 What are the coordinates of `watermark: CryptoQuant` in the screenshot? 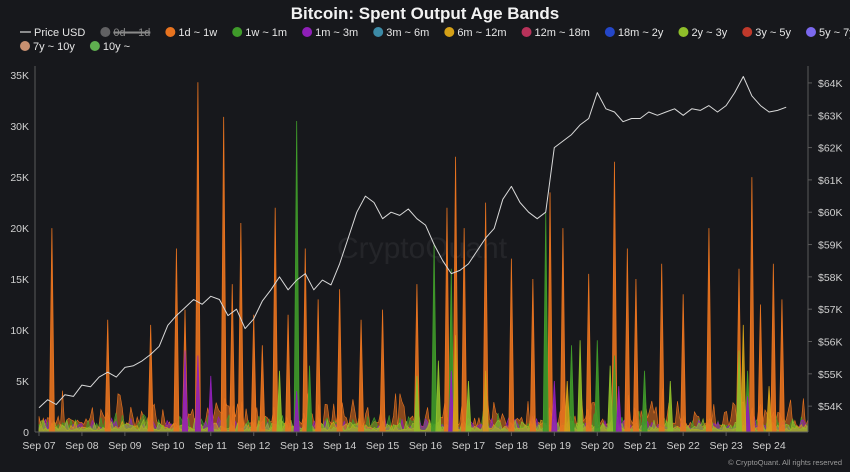 It's located at (422, 248).